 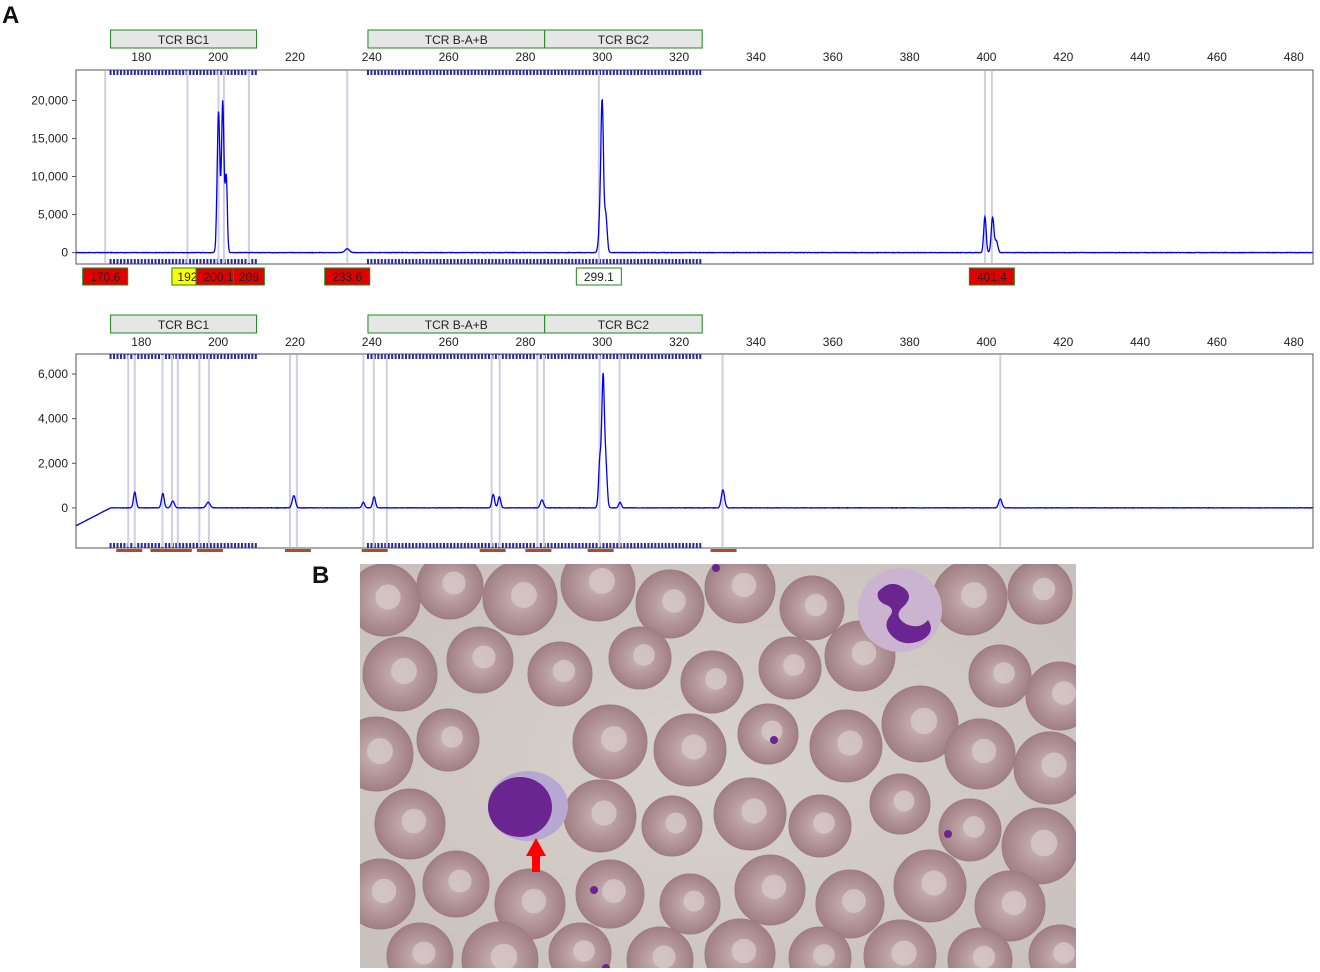 I want to click on peak-label-6: 401.4, so click(x=991, y=276).